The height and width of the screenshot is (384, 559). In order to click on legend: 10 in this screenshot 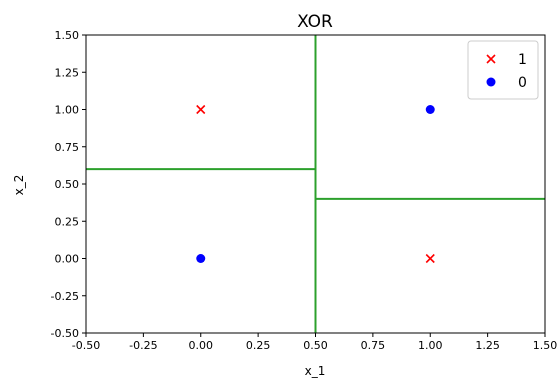, I will do `click(503, 70)`.